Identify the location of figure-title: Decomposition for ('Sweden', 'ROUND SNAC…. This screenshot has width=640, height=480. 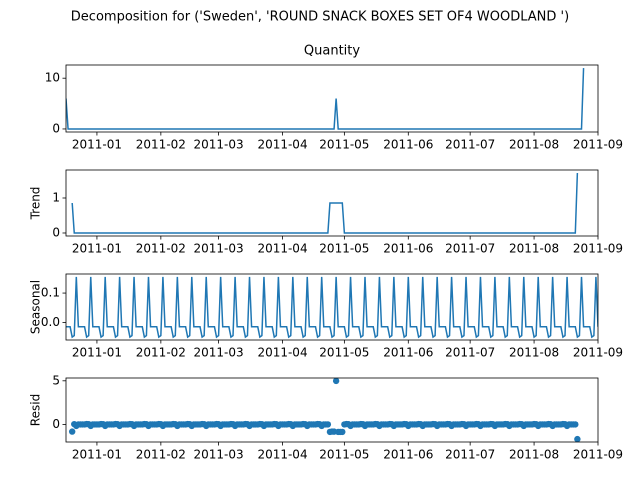
(320, 17).